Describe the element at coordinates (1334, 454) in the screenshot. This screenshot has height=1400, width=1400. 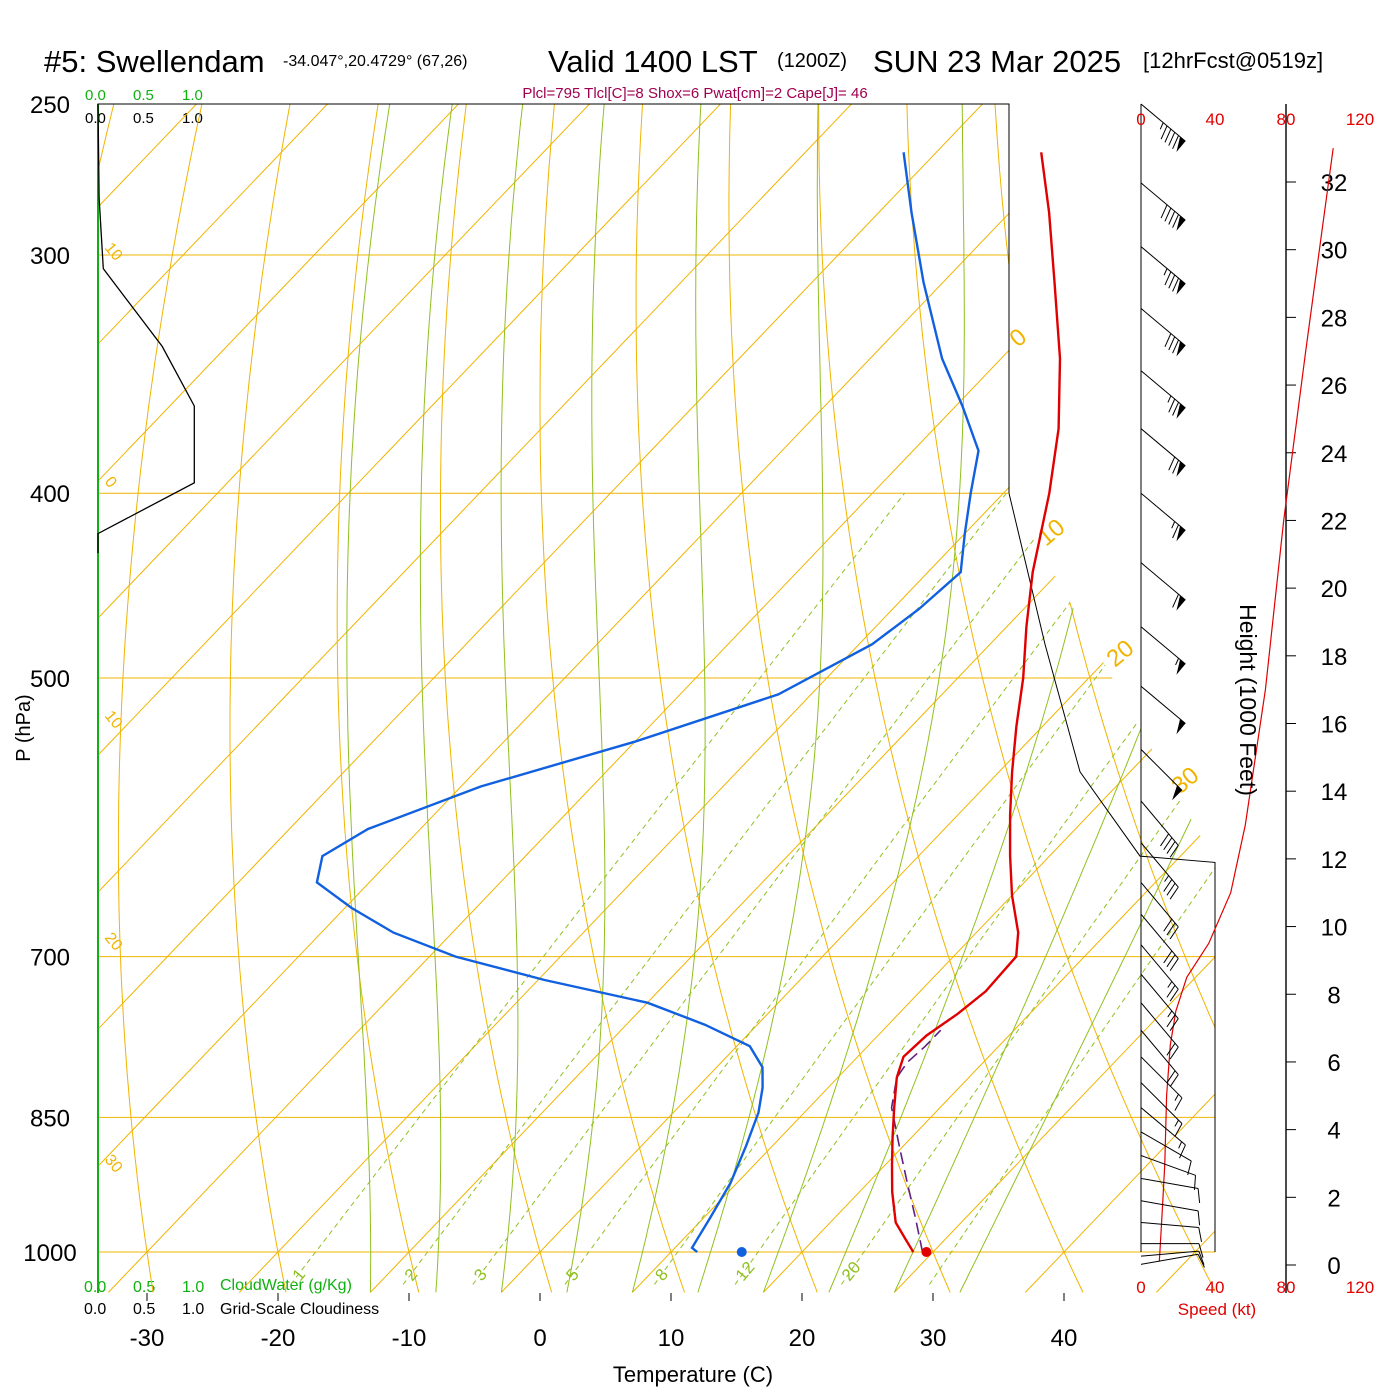
I see `height-tick-label: 24` at that location.